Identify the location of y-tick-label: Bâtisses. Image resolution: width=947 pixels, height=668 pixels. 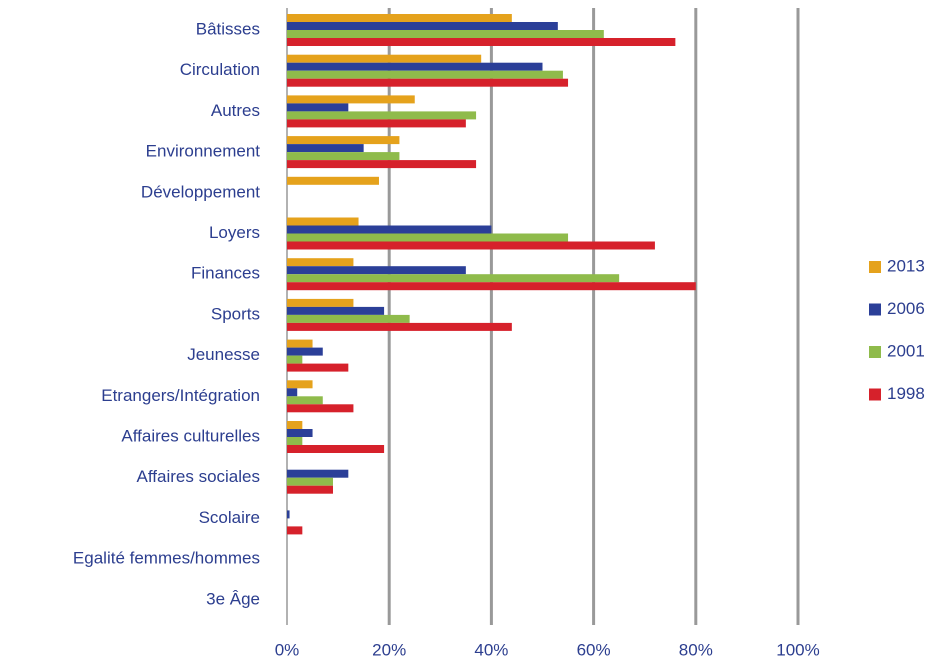
(228, 28).